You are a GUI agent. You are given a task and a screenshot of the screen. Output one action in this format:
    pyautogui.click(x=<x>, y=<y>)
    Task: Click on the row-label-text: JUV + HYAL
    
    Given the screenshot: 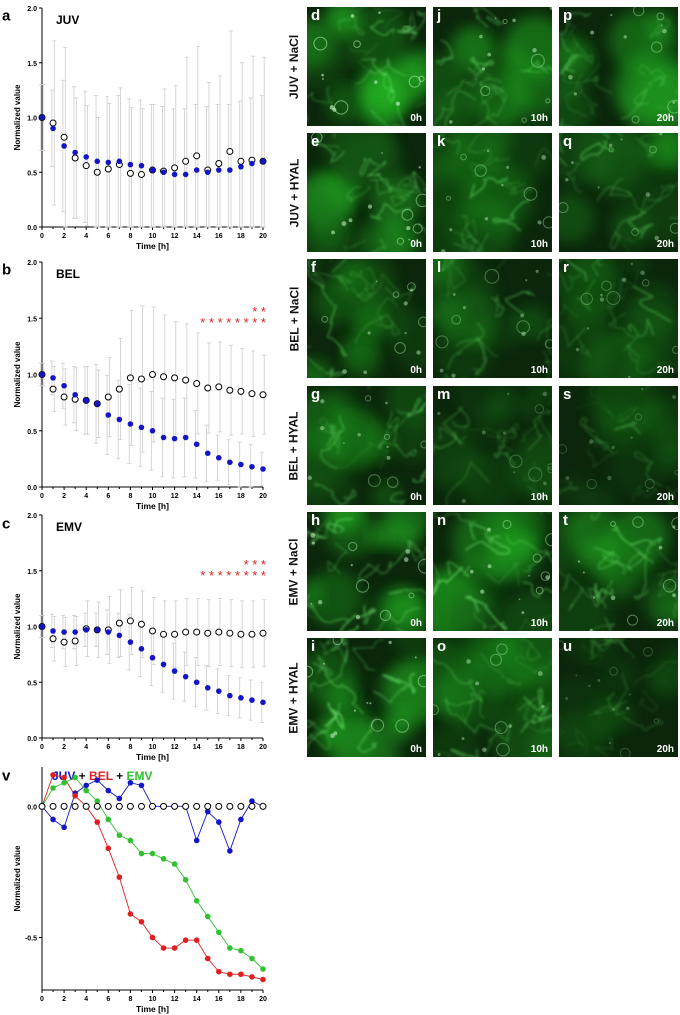 What is the action you would take?
    pyautogui.click(x=294, y=192)
    